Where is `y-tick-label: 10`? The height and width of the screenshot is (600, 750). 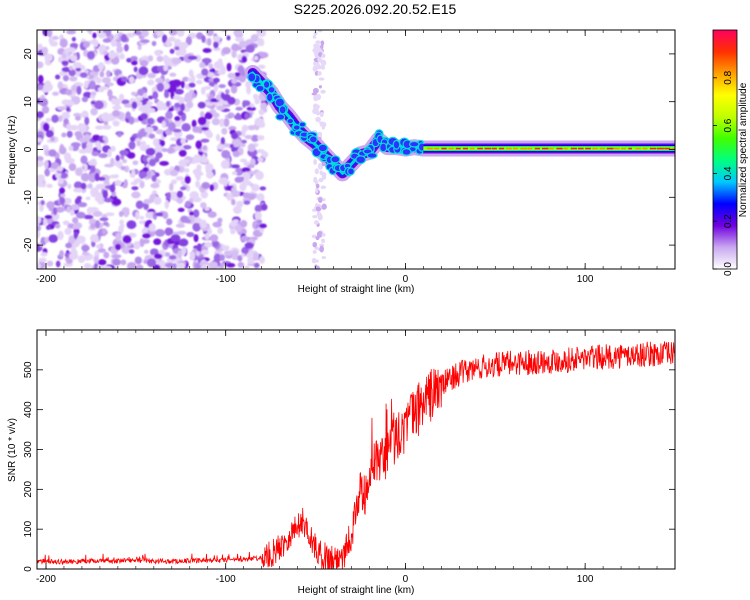
y-tick-label: 10 is located at coordinates (28, 102).